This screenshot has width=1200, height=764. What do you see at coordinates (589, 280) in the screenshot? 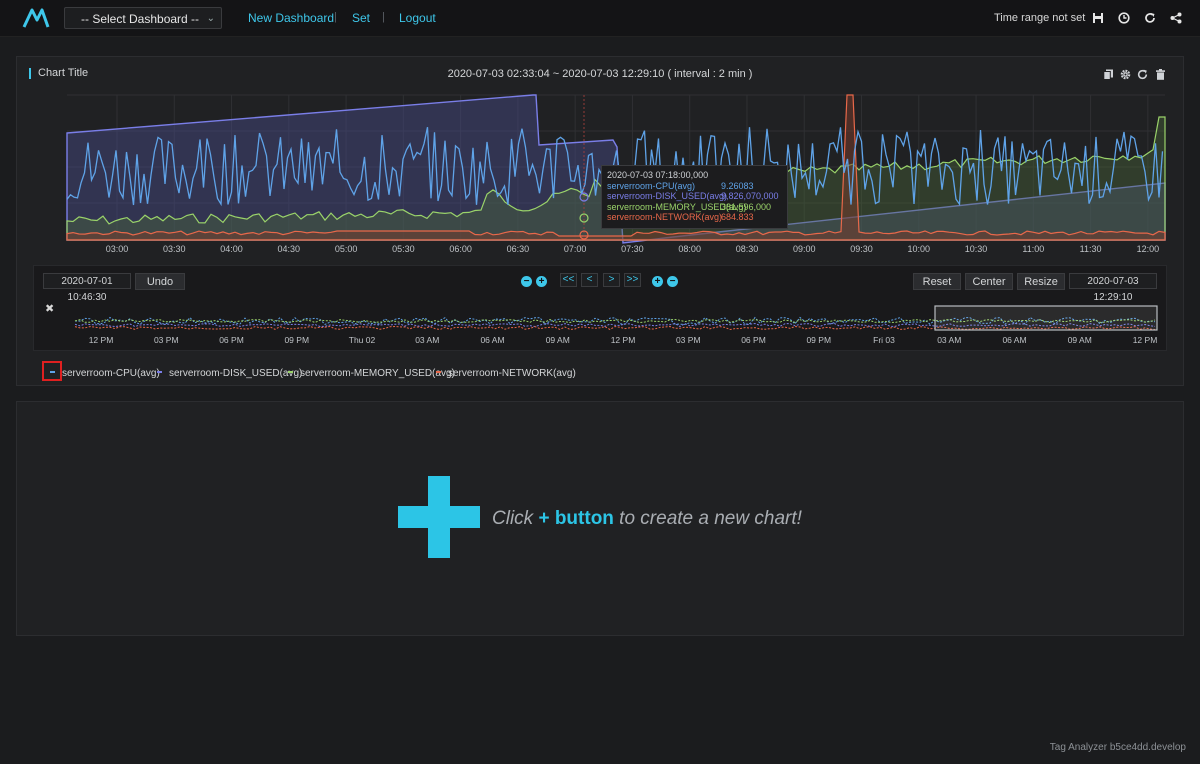
I see `prev-button: <` at bounding box center [589, 280].